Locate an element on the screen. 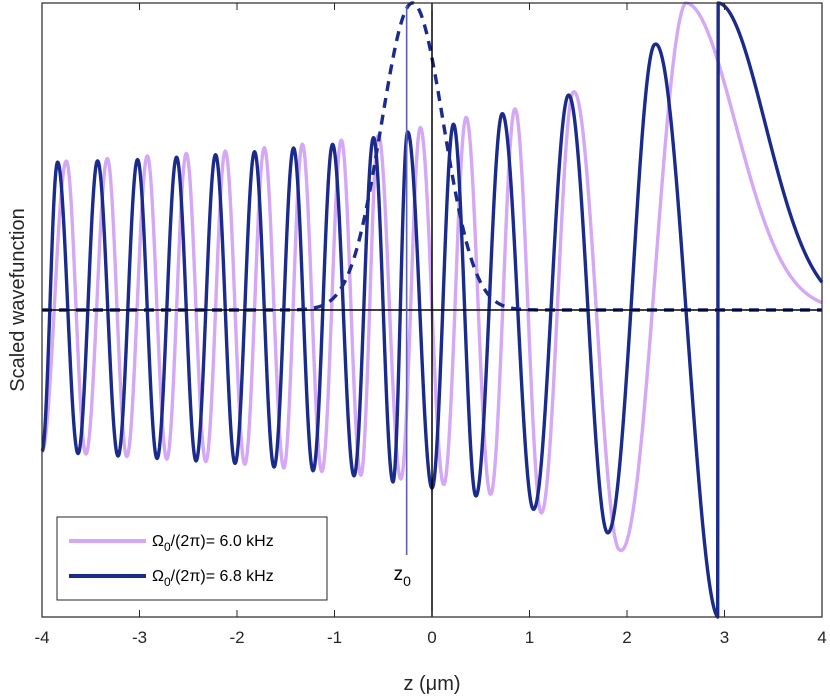 This screenshot has height=696, width=830. legend-box is located at coordinates (192, 558).